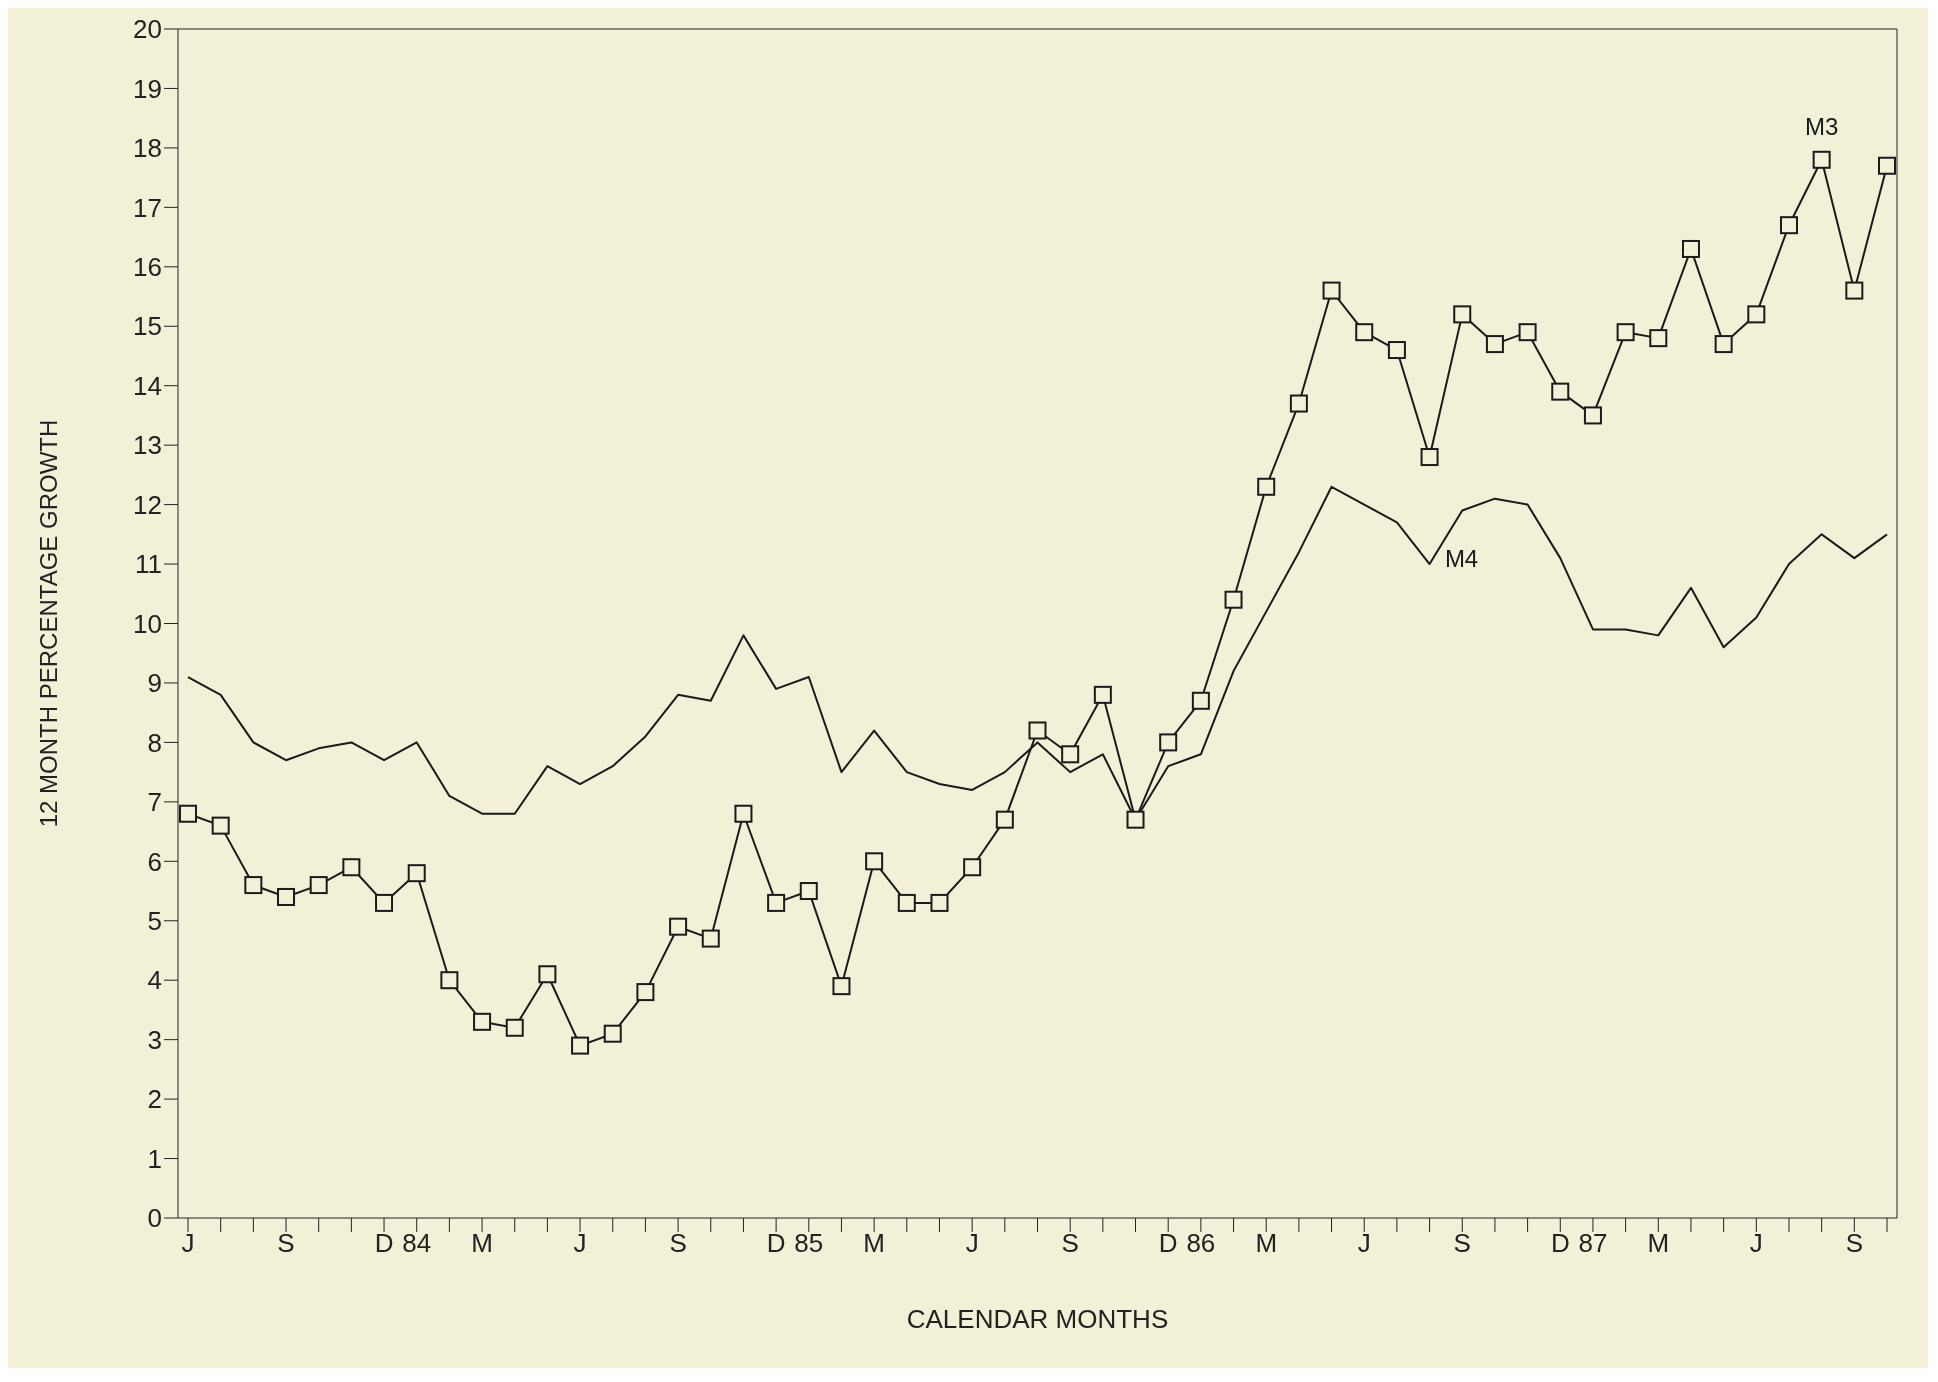  Describe the element at coordinates (154, 980) in the screenshot. I see `y-tick-label: 4` at that location.